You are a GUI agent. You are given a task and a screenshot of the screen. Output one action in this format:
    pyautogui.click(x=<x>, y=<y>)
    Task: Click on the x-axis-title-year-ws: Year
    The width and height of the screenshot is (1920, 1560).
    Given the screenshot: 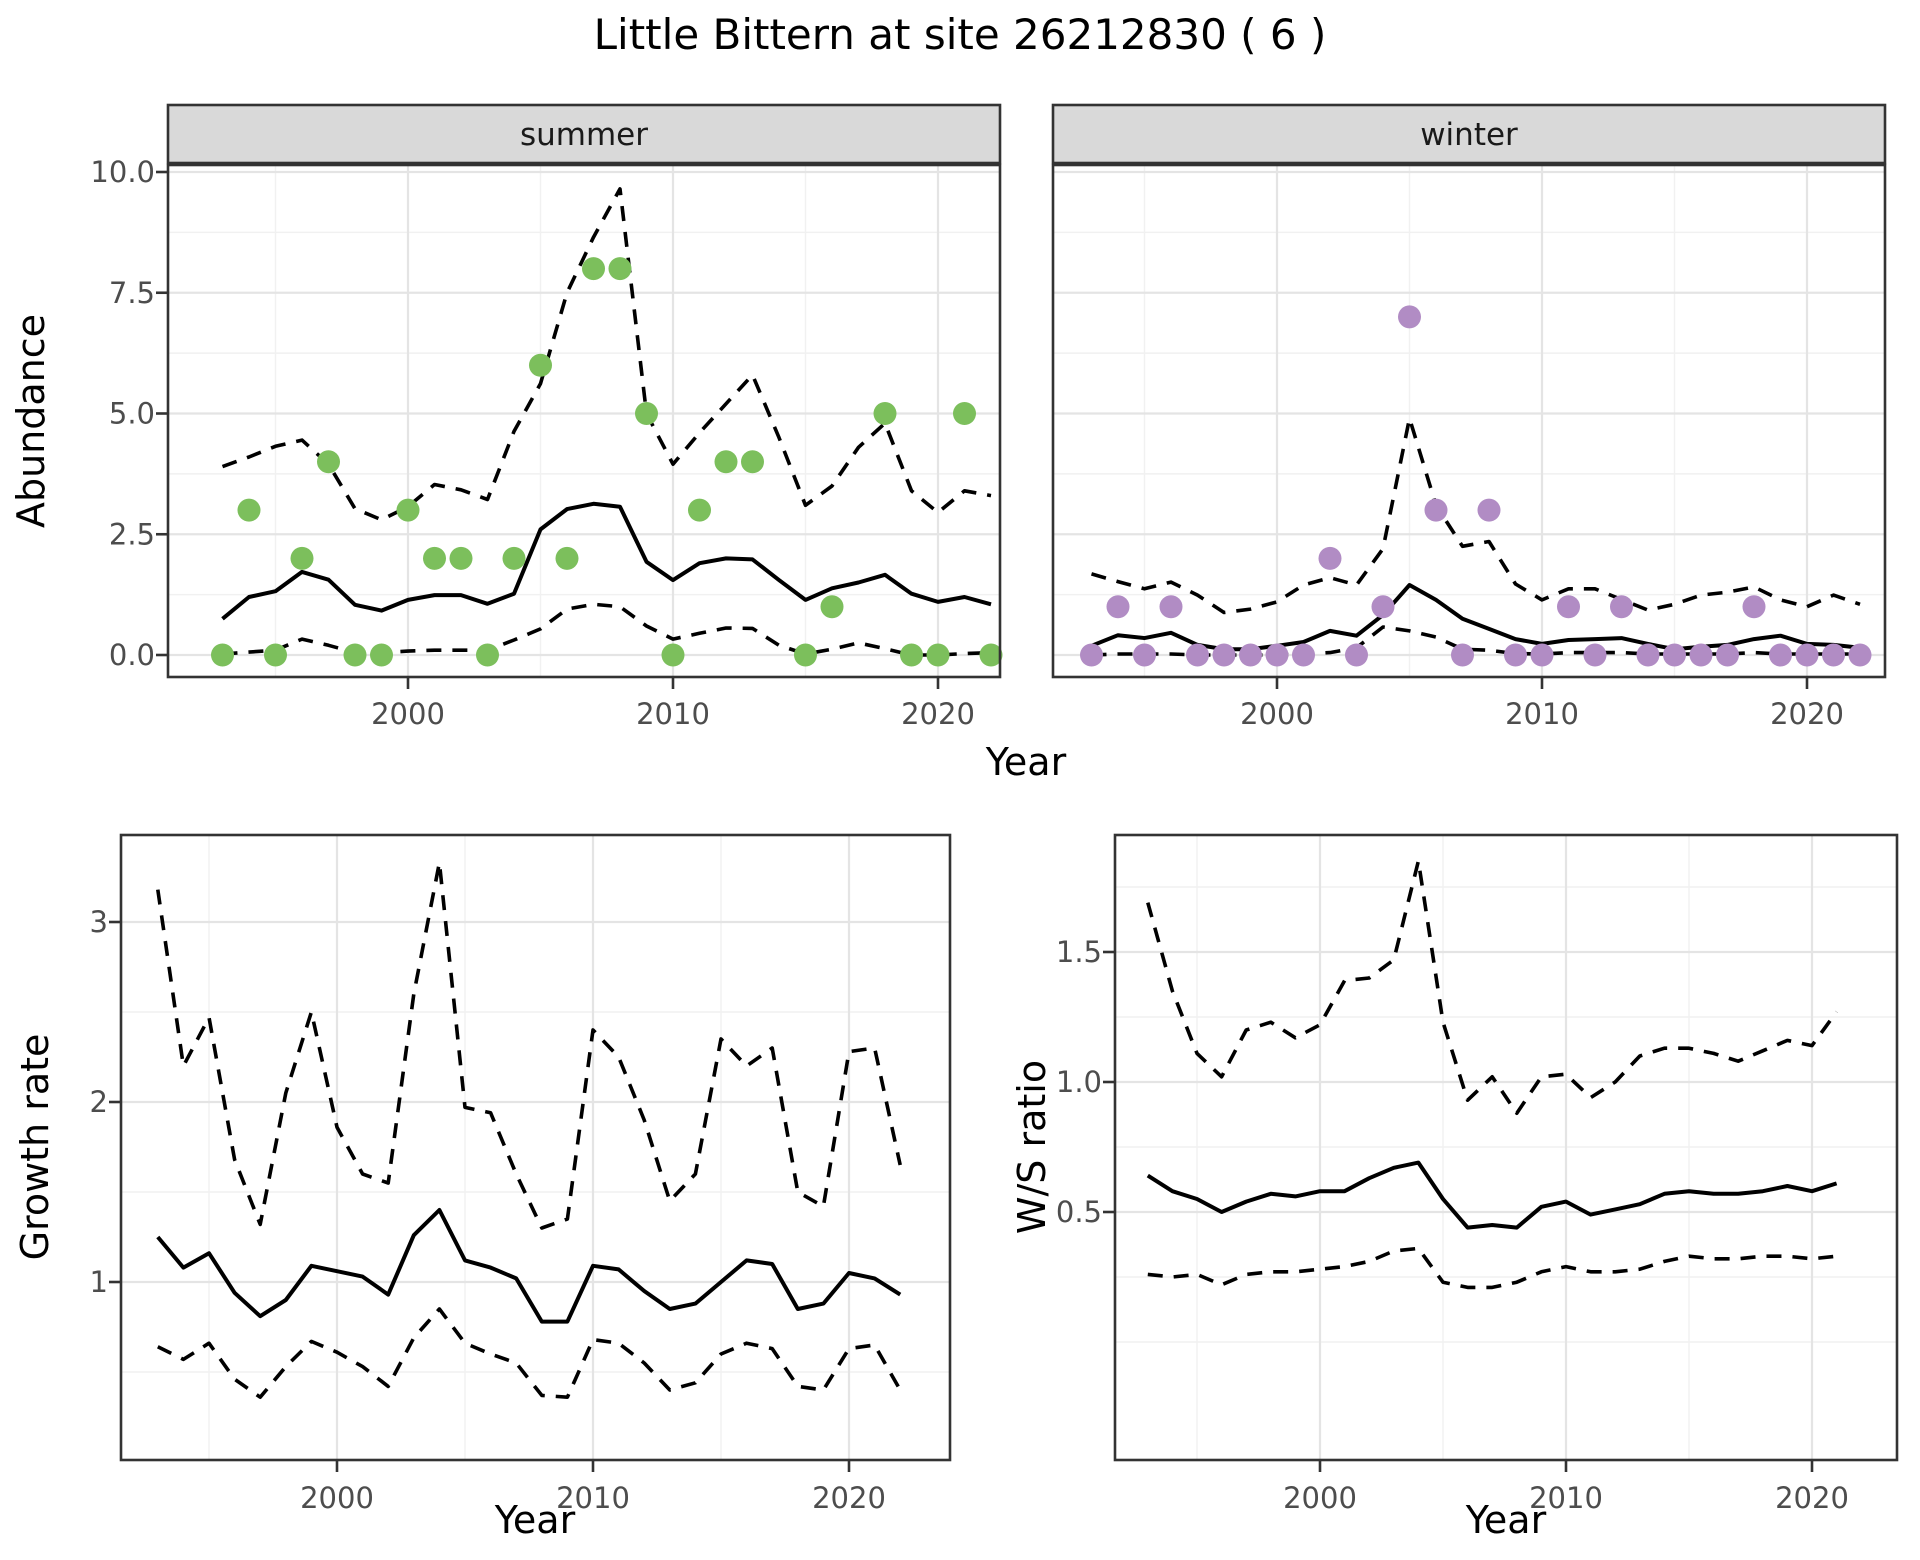 What is the action you would take?
    pyautogui.click(x=1506, y=1520)
    